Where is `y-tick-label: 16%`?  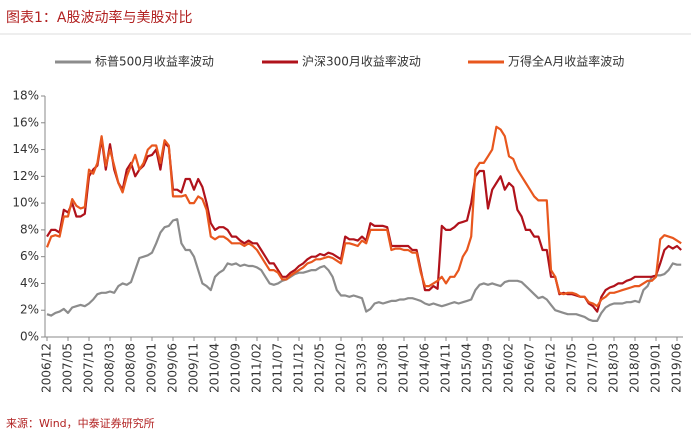 y-tick-label: 16% is located at coordinates (25, 122).